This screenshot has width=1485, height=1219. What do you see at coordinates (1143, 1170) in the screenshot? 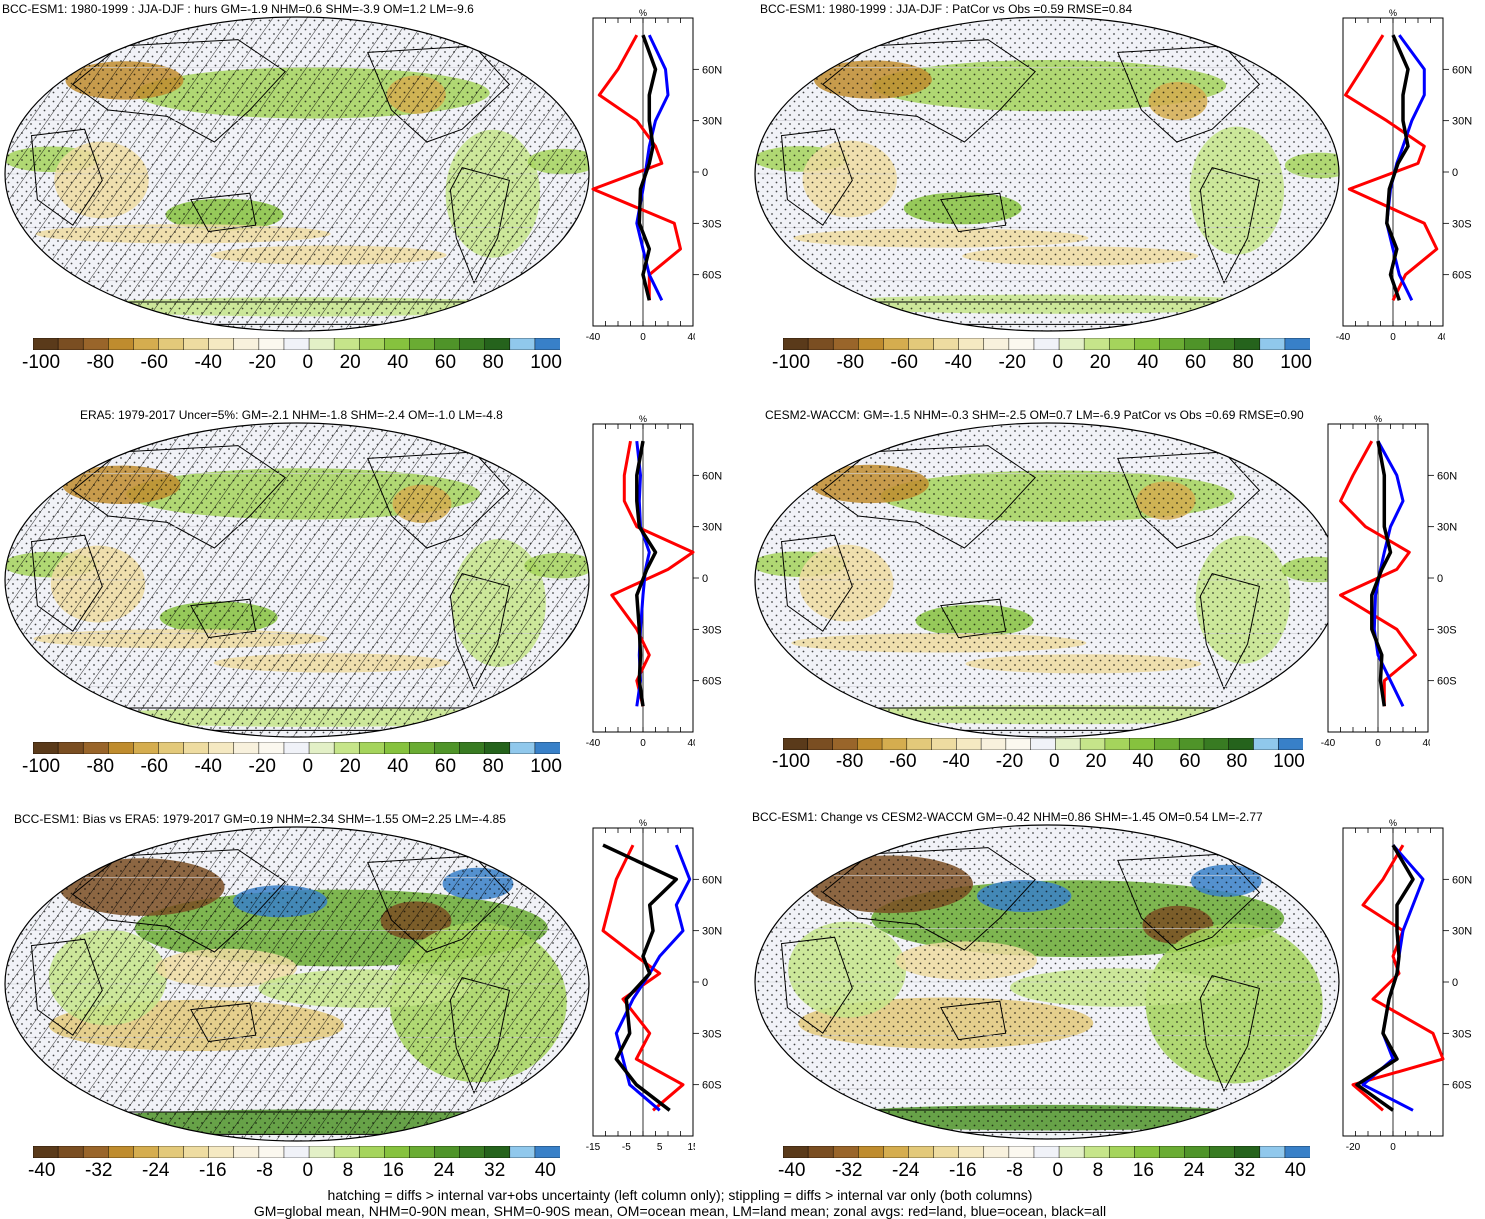
I see `colorbar-tick-label: 16` at bounding box center [1143, 1170].